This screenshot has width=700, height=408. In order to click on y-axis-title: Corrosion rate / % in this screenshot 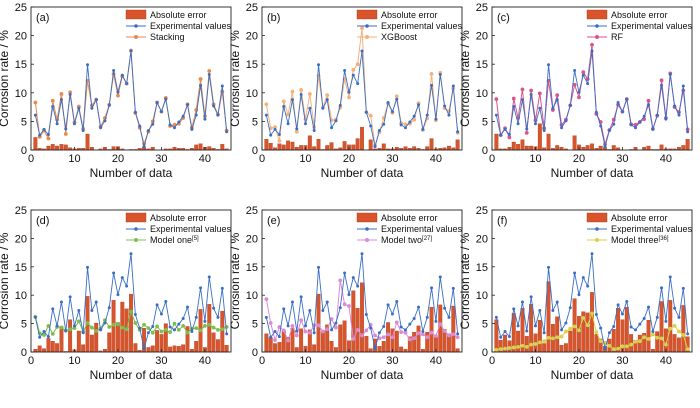, I will do `click(5, 78)`.